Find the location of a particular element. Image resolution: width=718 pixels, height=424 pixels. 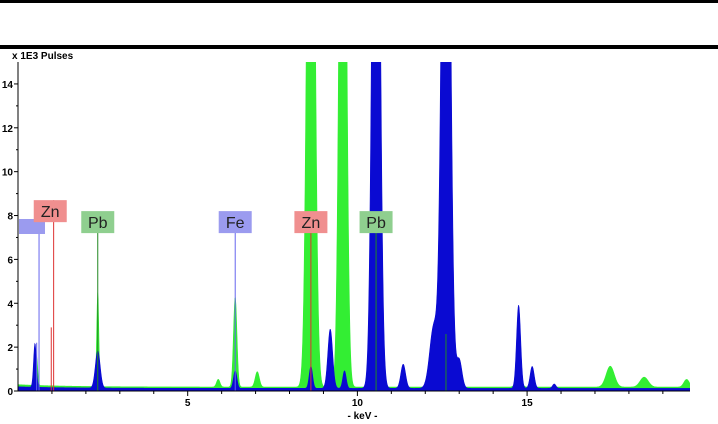

y-tick-label: 4 is located at coordinates (10, 304).